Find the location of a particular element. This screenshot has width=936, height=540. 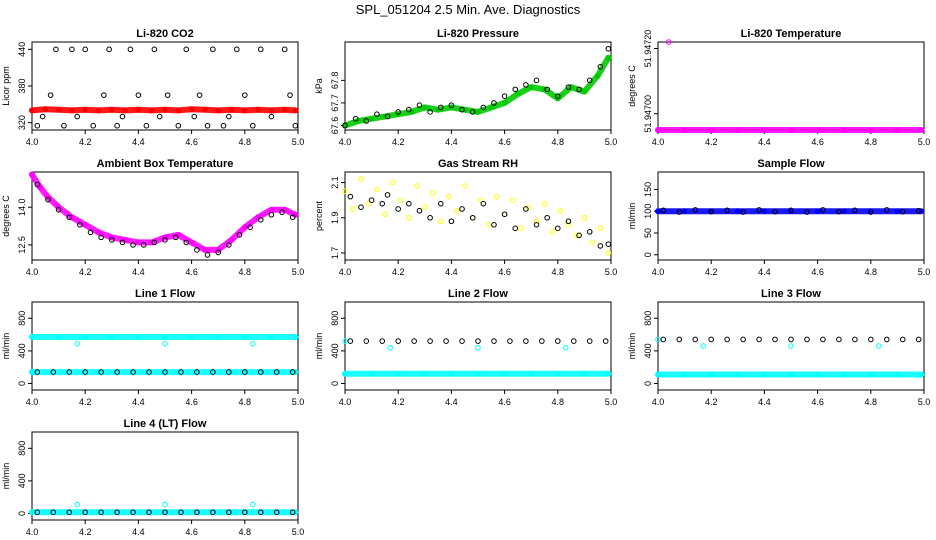

chart-title: Li-820 Pressure is located at coordinates (478, 34).